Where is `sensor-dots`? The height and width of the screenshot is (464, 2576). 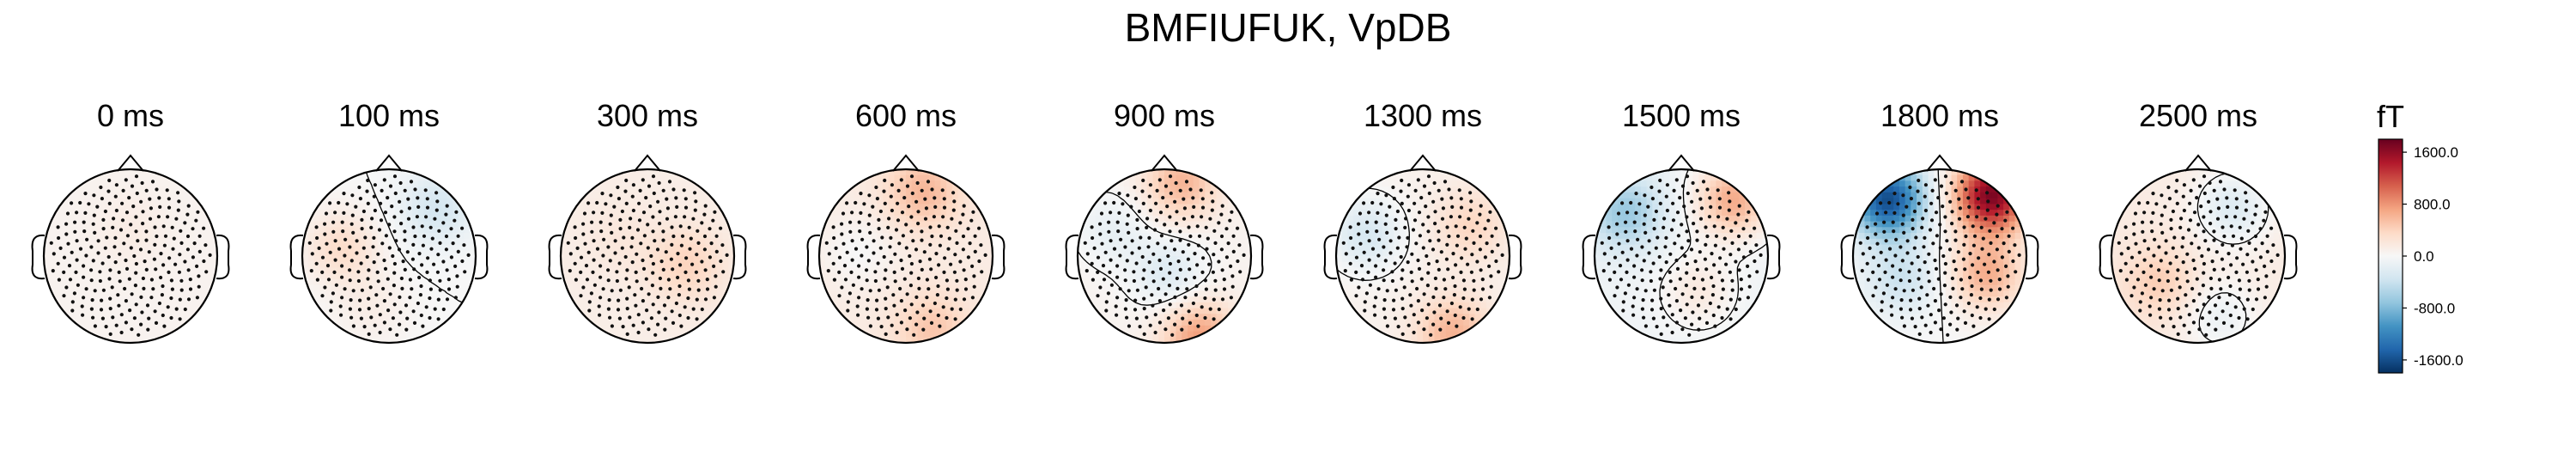 sensor-dots is located at coordinates (130, 255).